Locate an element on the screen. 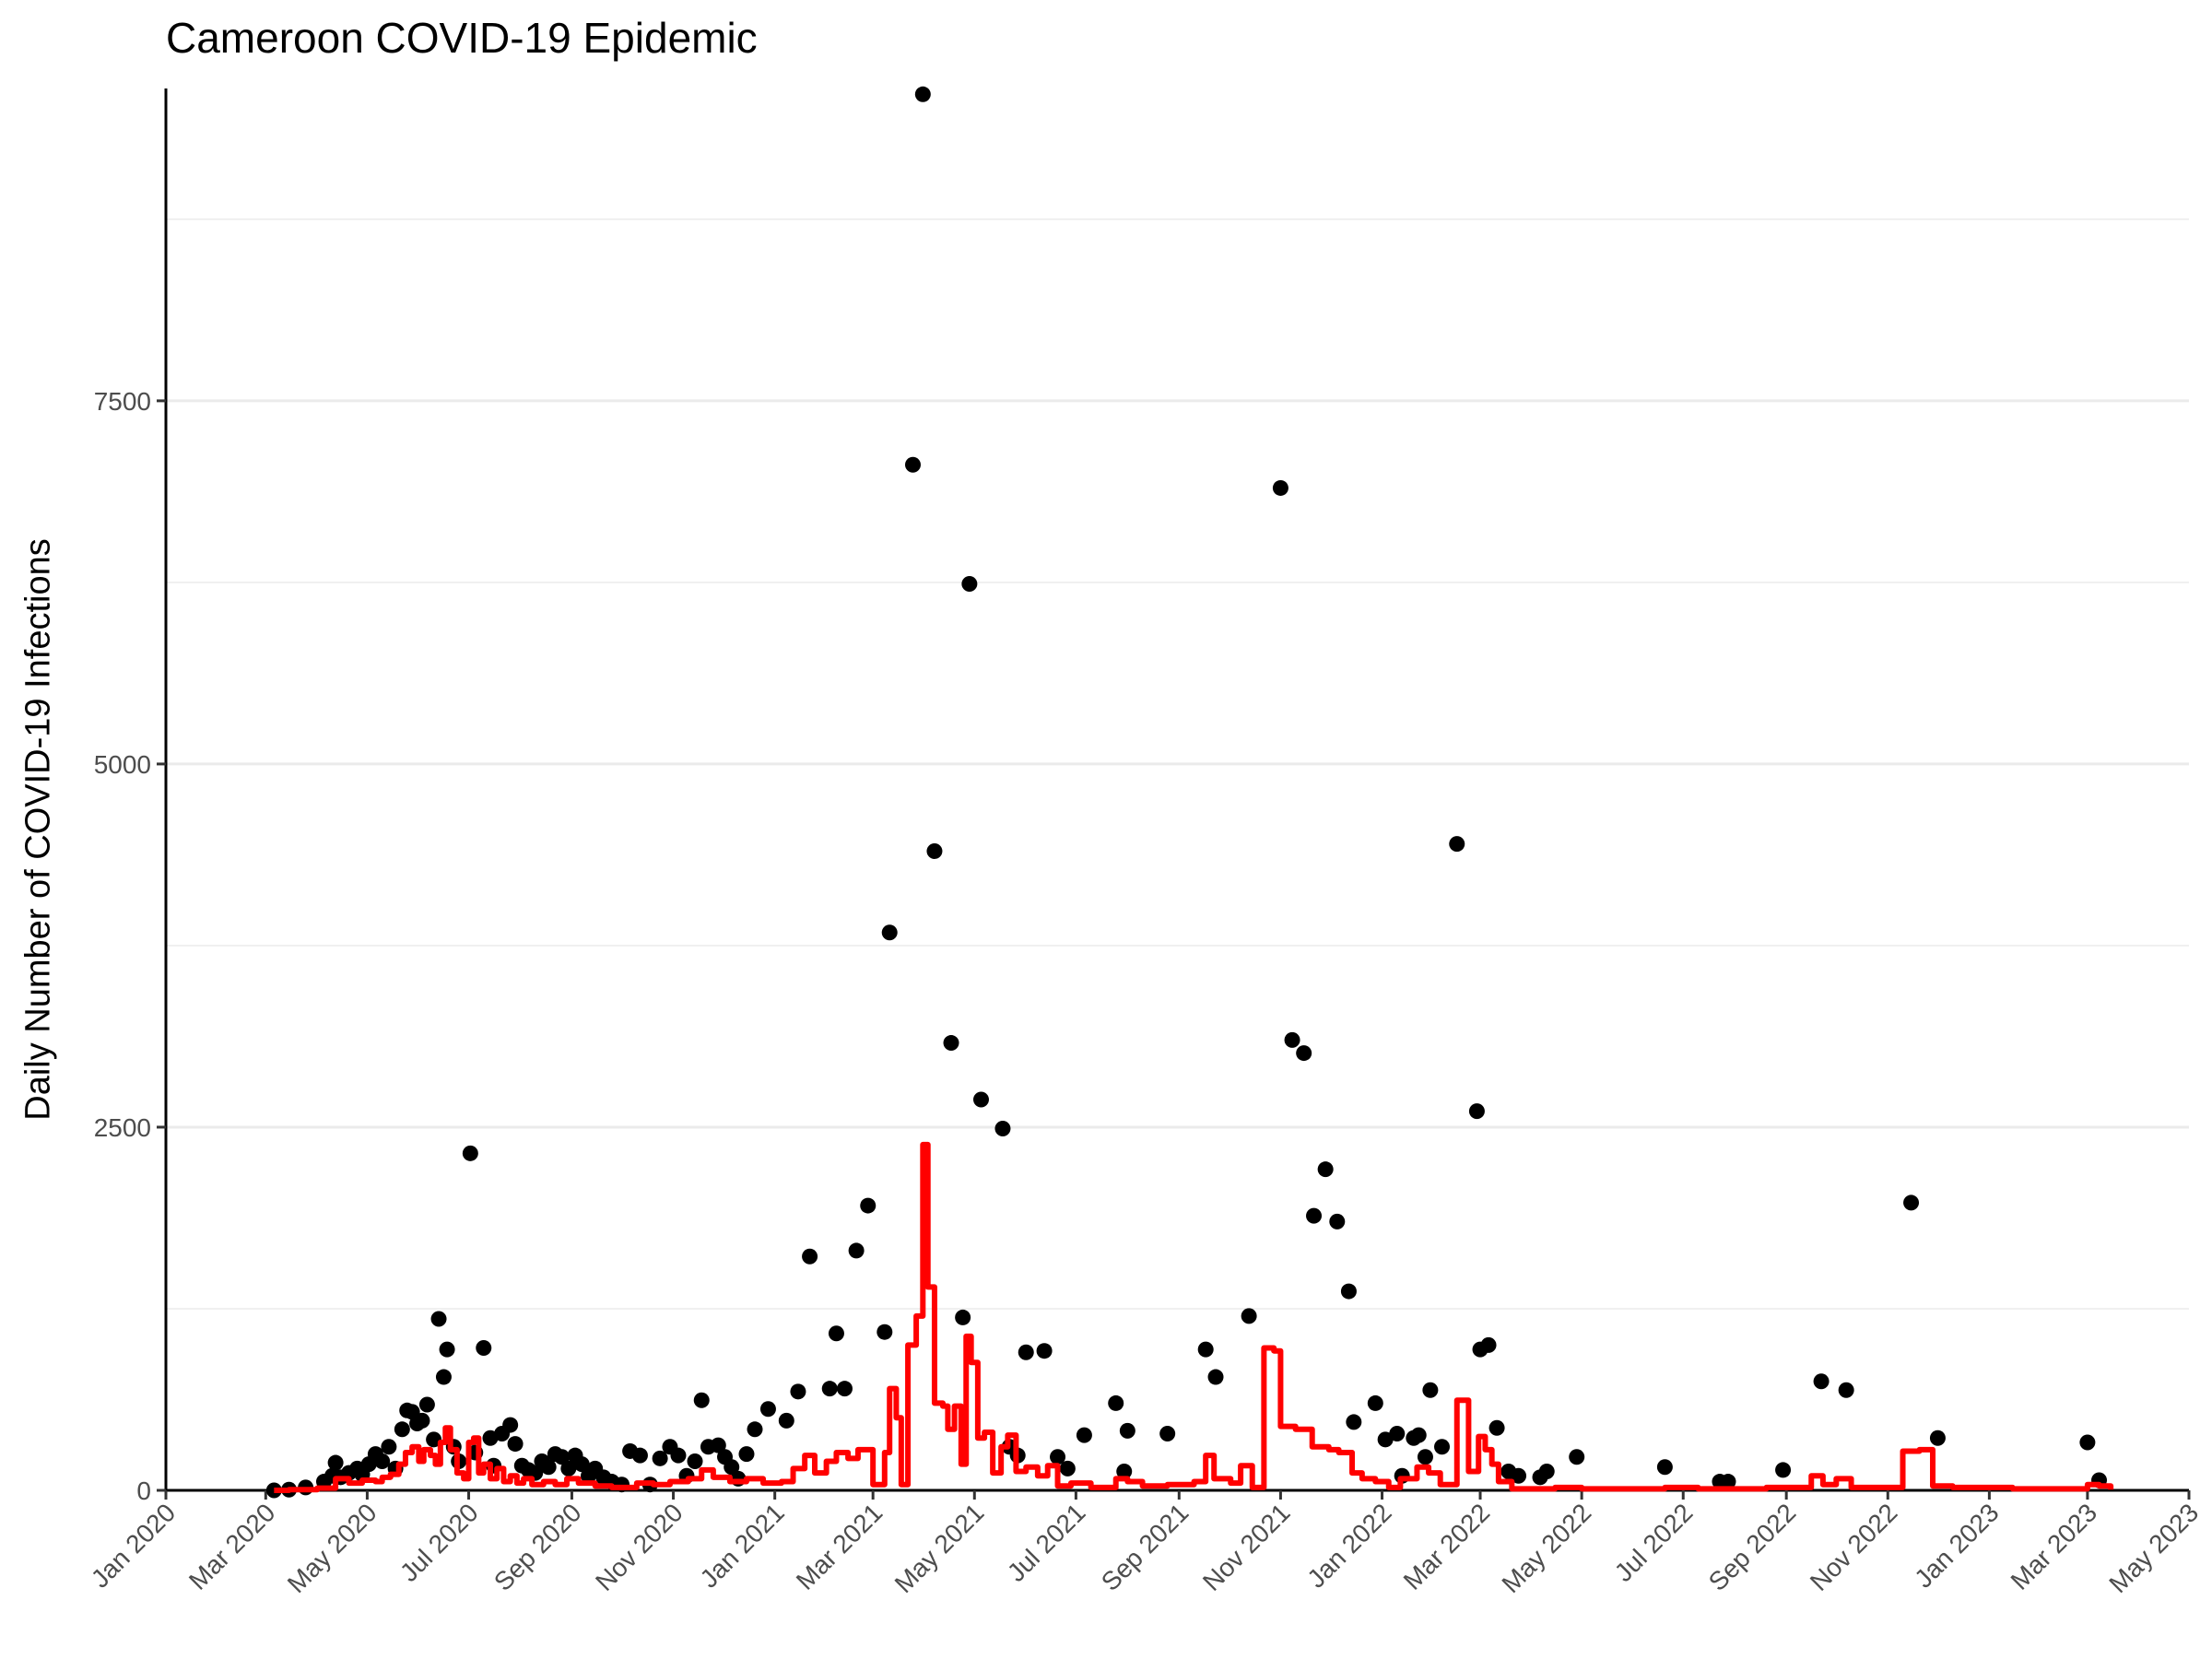 The width and height of the screenshot is (2212, 1659). x-tick-label: Sep 2020 is located at coordinates (537, 1547).